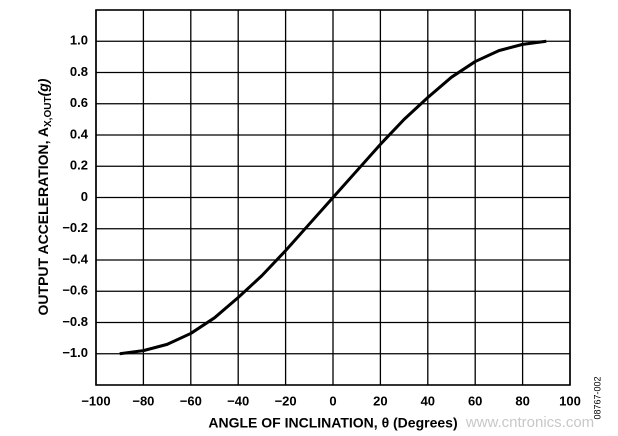 This screenshot has width=618, height=436. I want to click on x-tick-label: 40, so click(428, 400).